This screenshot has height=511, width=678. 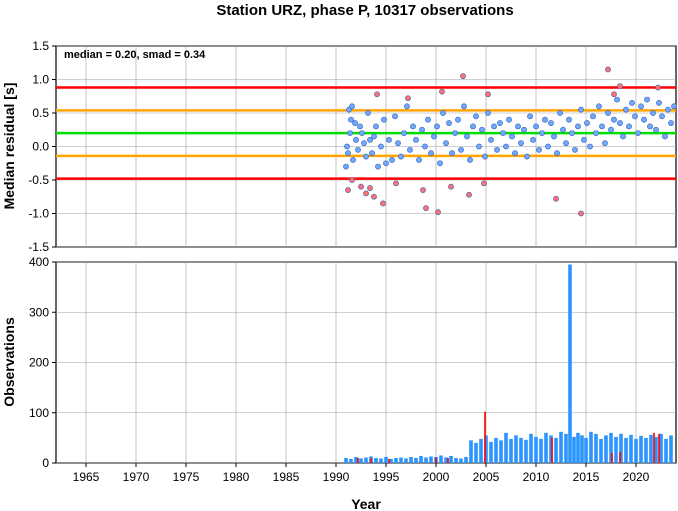 I want to click on x-tick-label: 1995, so click(x=386, y=477).